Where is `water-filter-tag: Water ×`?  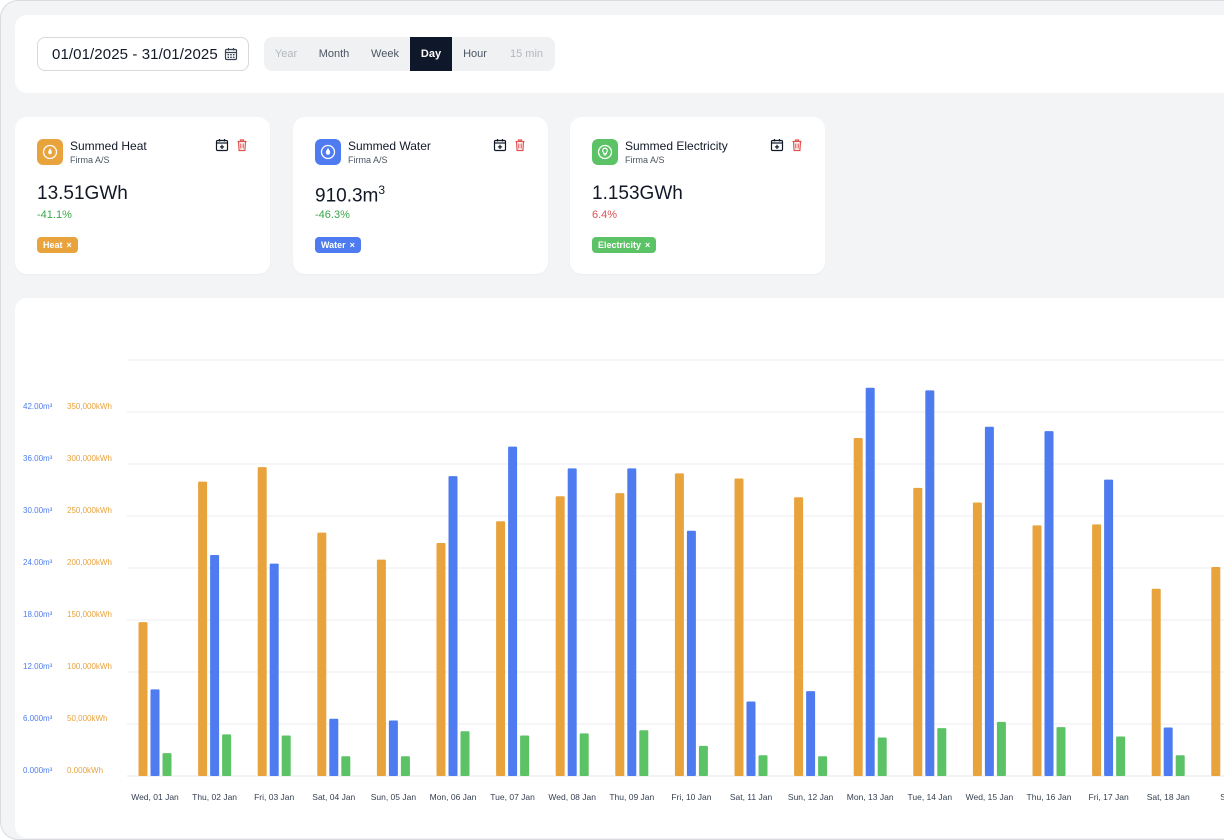
water-filter-tag: Water × is located at coordinates (338, 245).